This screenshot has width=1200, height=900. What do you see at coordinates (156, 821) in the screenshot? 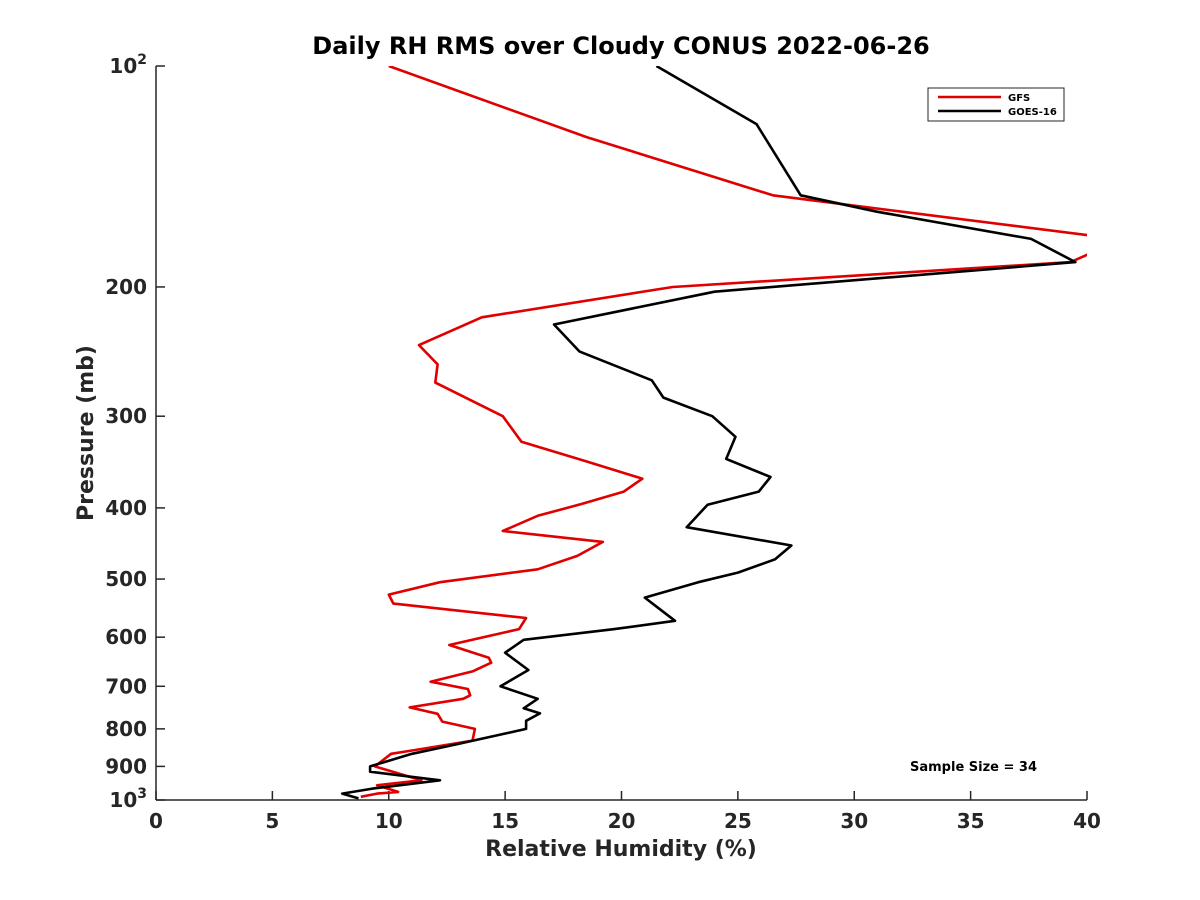
I see `x-tick-label: 0` at bounding box center [156, 821].